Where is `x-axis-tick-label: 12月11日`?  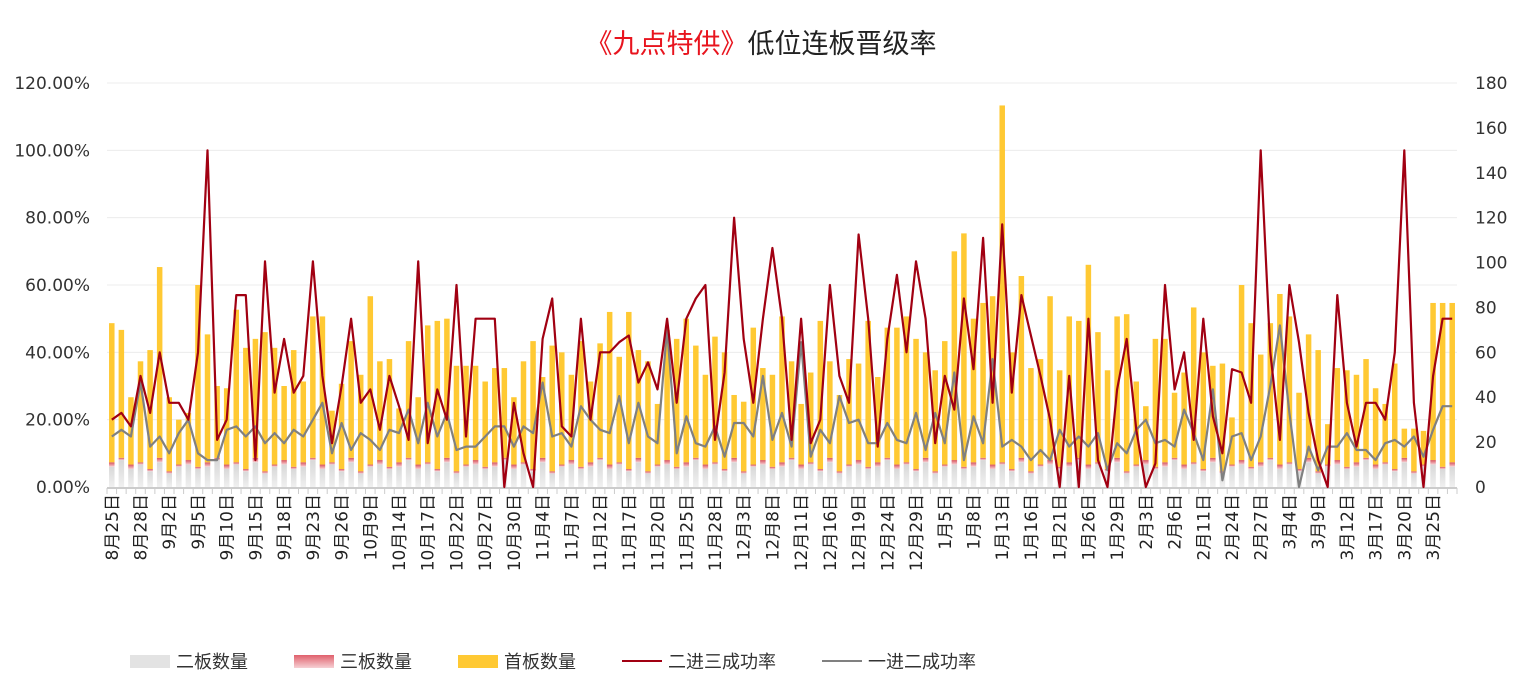
x-axis-tick-label: 12月11日 is located at coordinates (802, 532).